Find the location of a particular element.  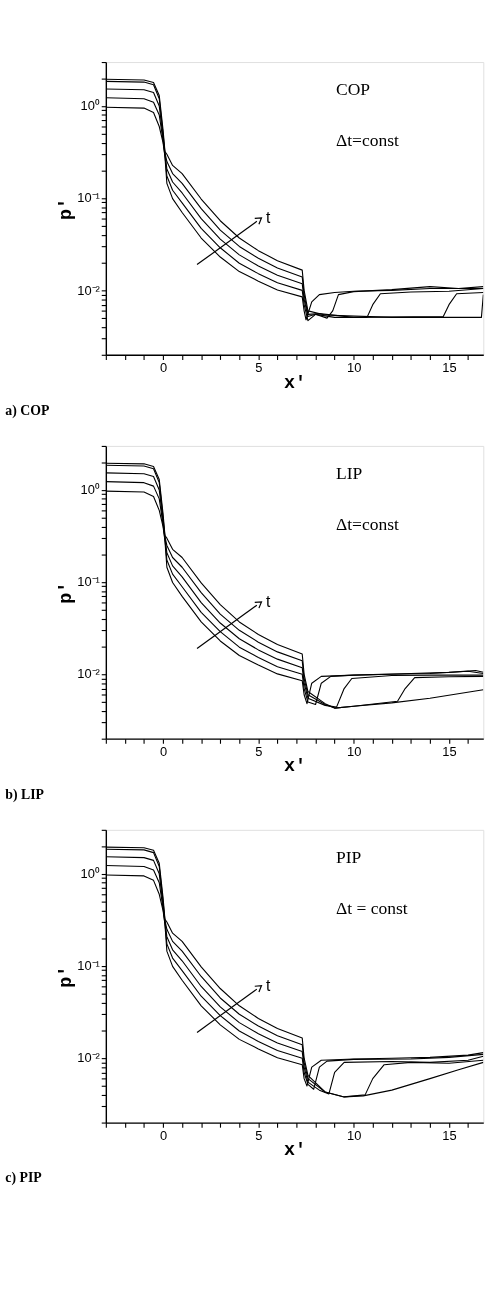

annotation: LIP is located at coordinates (349, 473).